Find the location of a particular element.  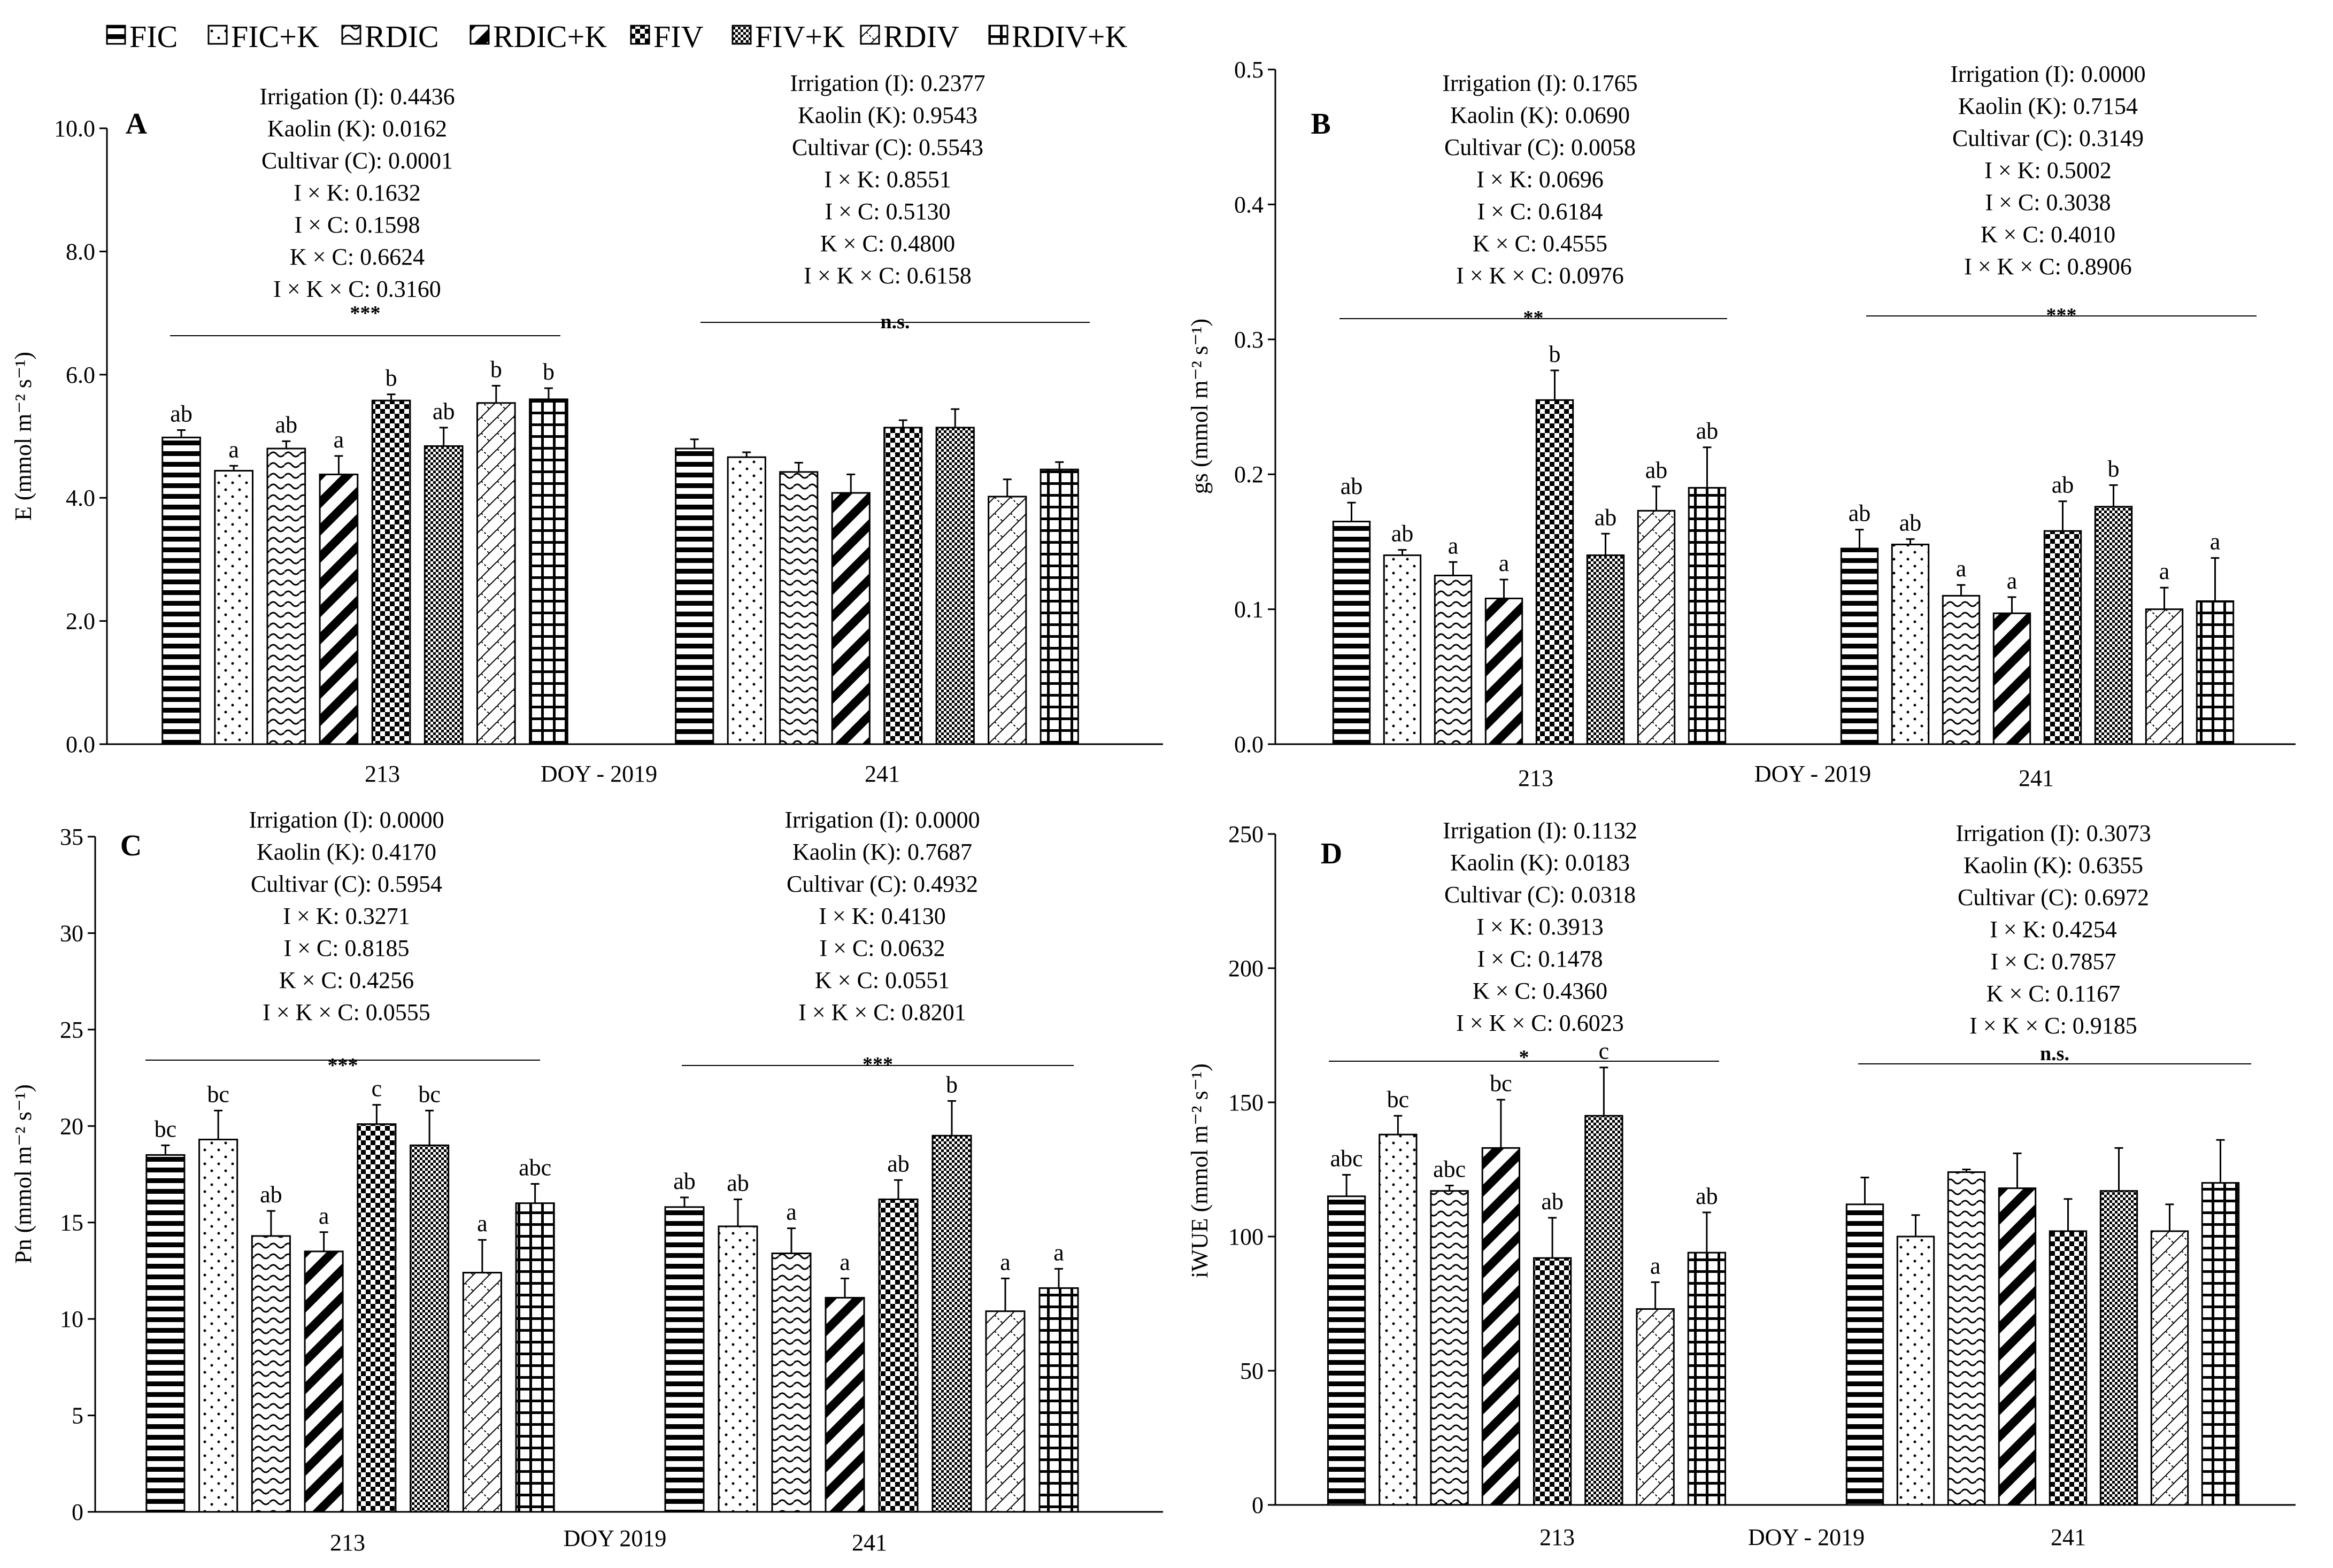

x-tick-label: 213 is located at coordinates (382, 774).